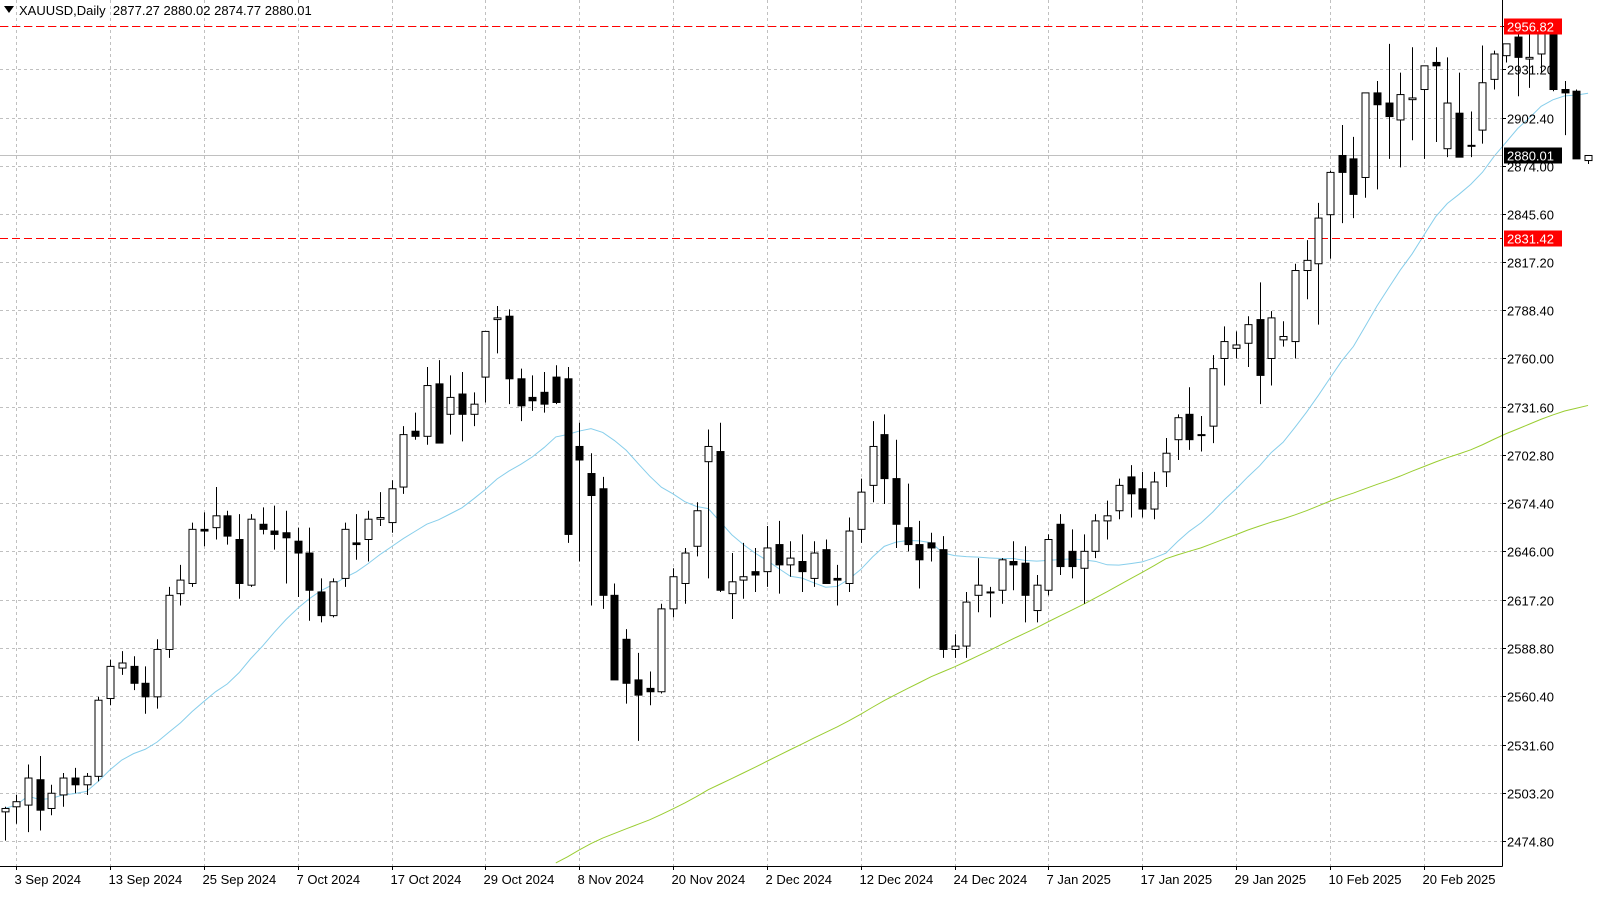  What do you see at coordinates (1530, 27) in the screenshot?
I see `level-label: 2956.82` at bounding box center [1530, 27].